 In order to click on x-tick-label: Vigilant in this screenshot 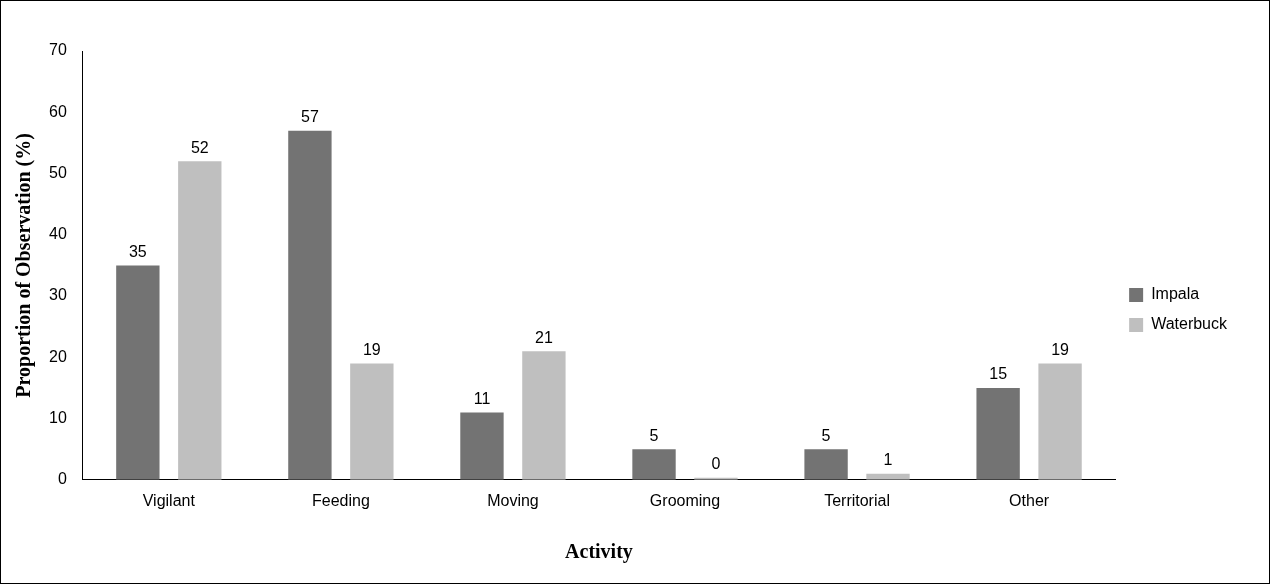, I will do `click(169, 500)`.